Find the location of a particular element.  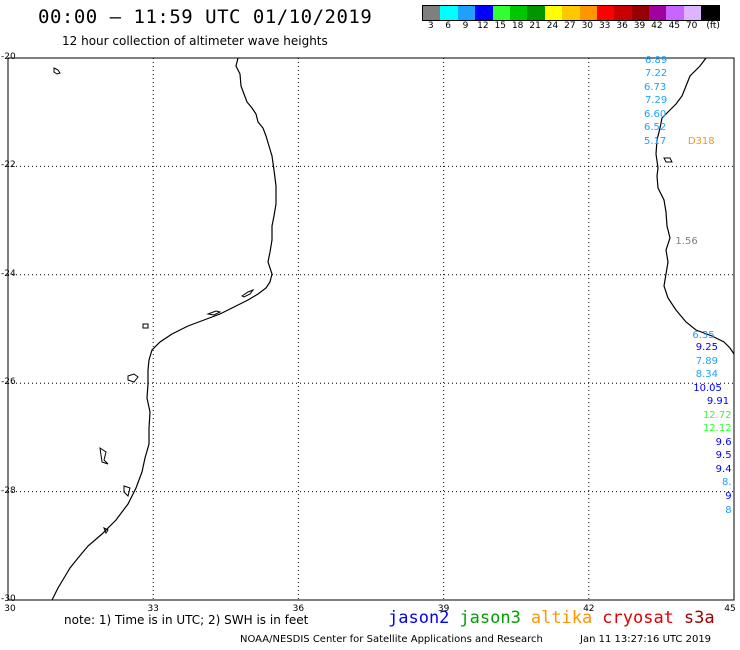

swh-value: 6.35 is located at coordinates (703, 335).